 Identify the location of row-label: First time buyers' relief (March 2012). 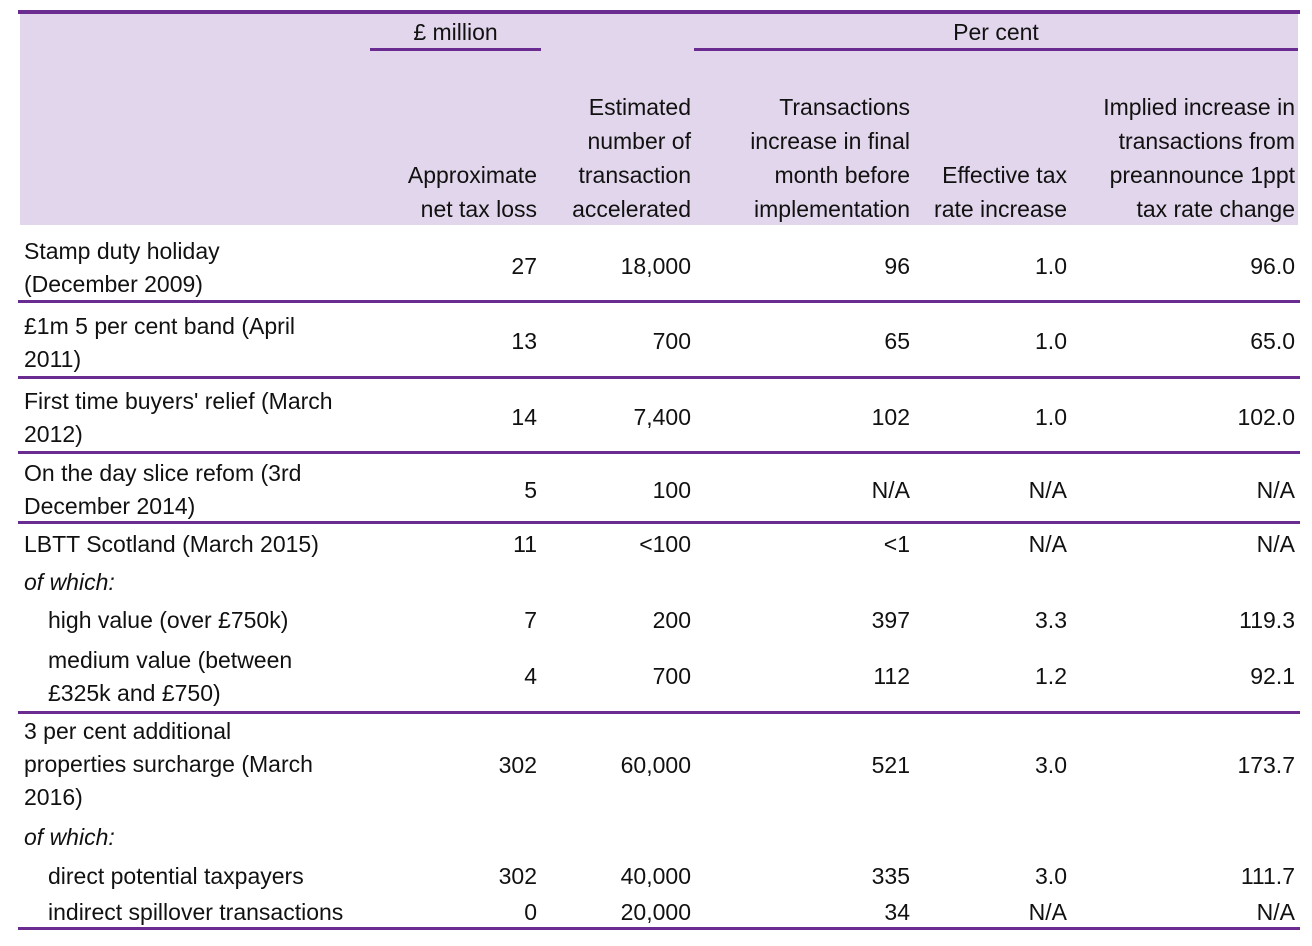
(178, 417).